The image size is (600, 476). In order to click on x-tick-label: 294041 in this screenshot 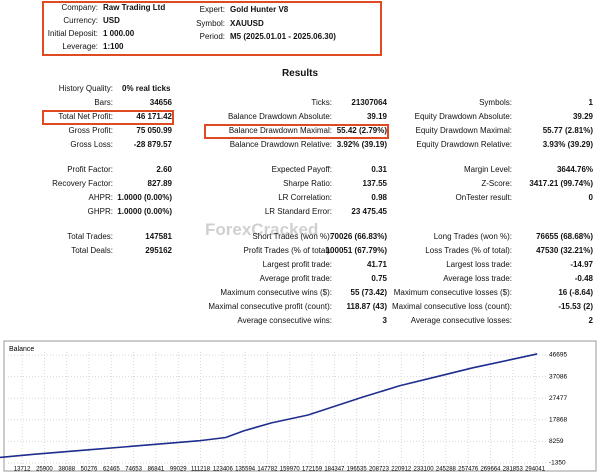, I will do `click(535, 470)`.